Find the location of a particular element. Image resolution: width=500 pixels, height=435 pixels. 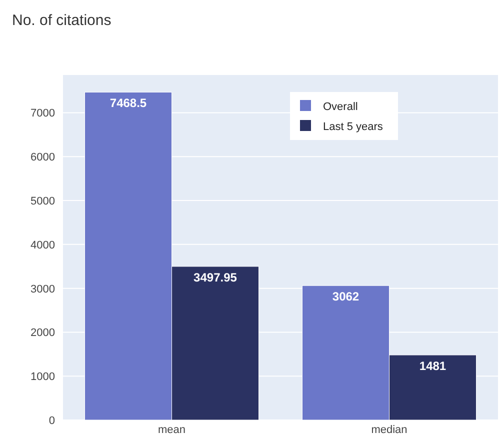

y-tick-label: 3000 is located at coordinates (42, 289).